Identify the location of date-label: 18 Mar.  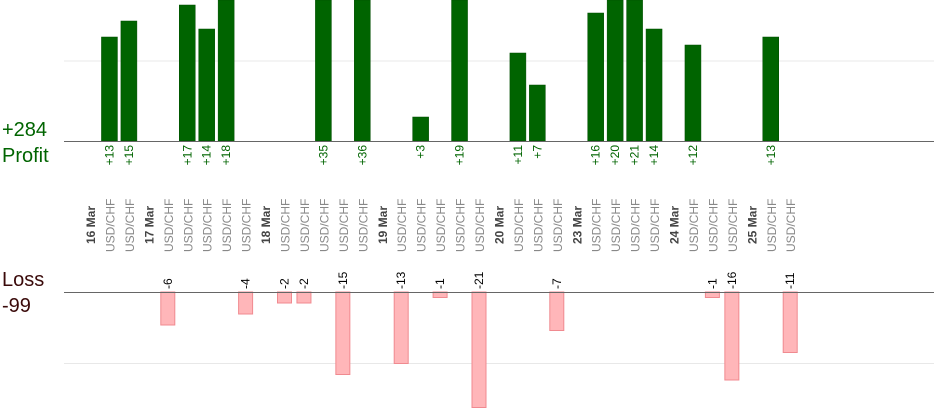
(266, 225).